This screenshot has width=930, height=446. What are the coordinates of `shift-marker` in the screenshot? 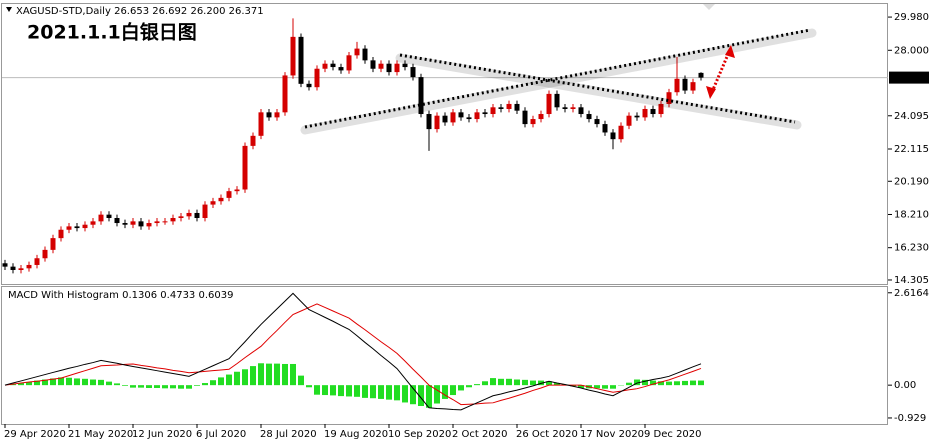 It's located at (709, 7).